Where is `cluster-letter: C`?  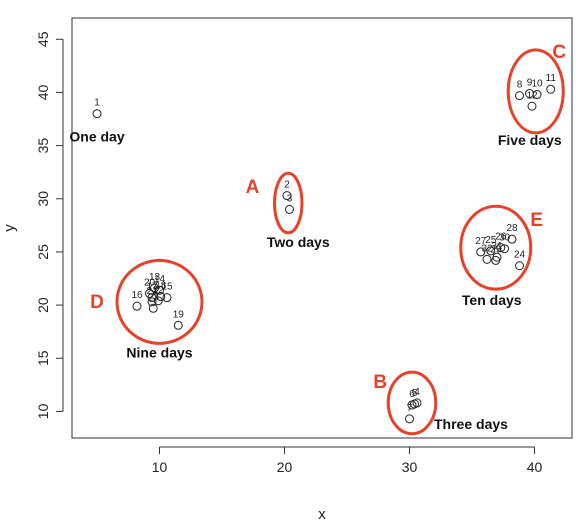
cluster-letter: C is located at coordinates (559, 52).